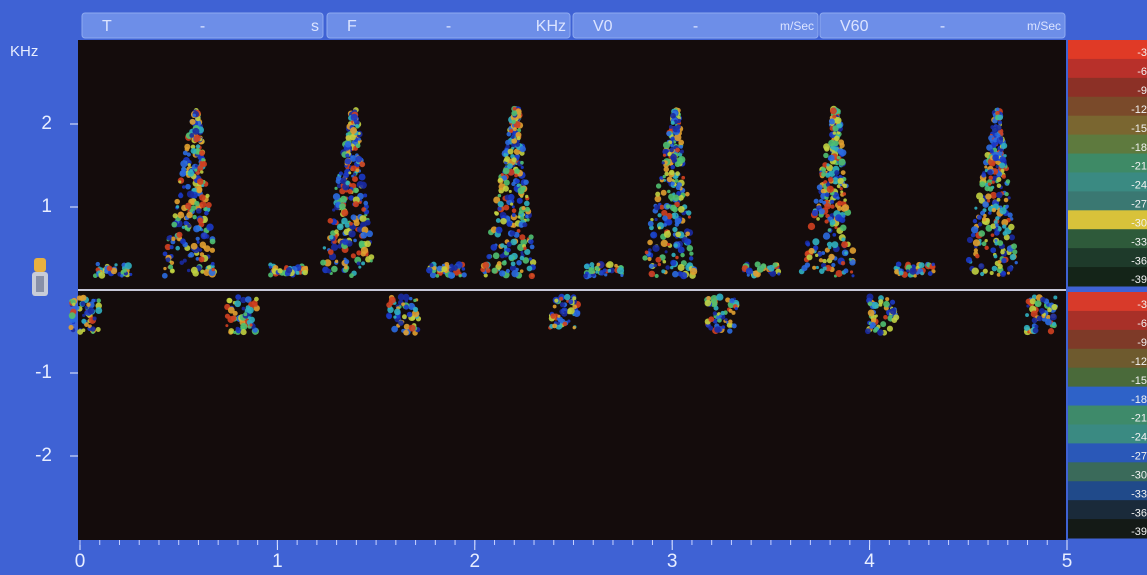 This screenshot has width=1147, height=575. What do you see at coordinates (1142, 305) in the screenshot?
I see `scale-label: -3` at bounding box center [1142, 305].